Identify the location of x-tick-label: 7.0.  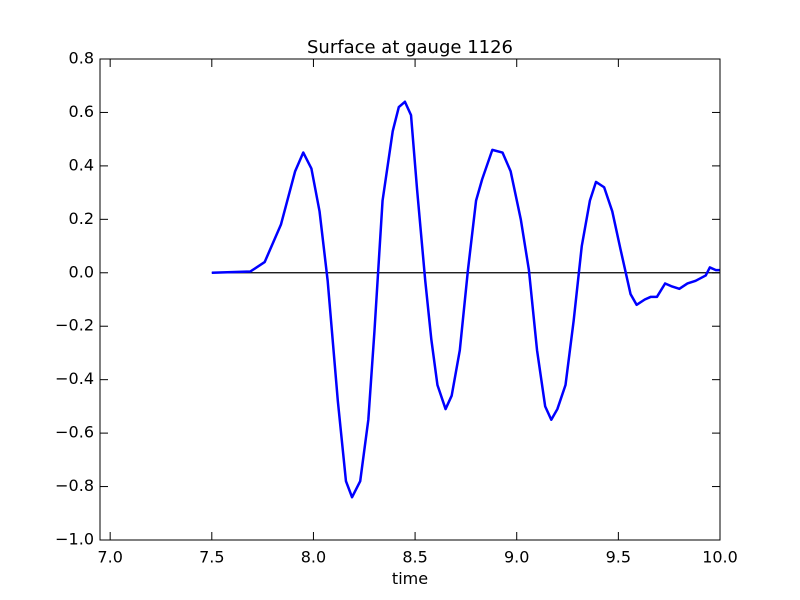
(109, 557).